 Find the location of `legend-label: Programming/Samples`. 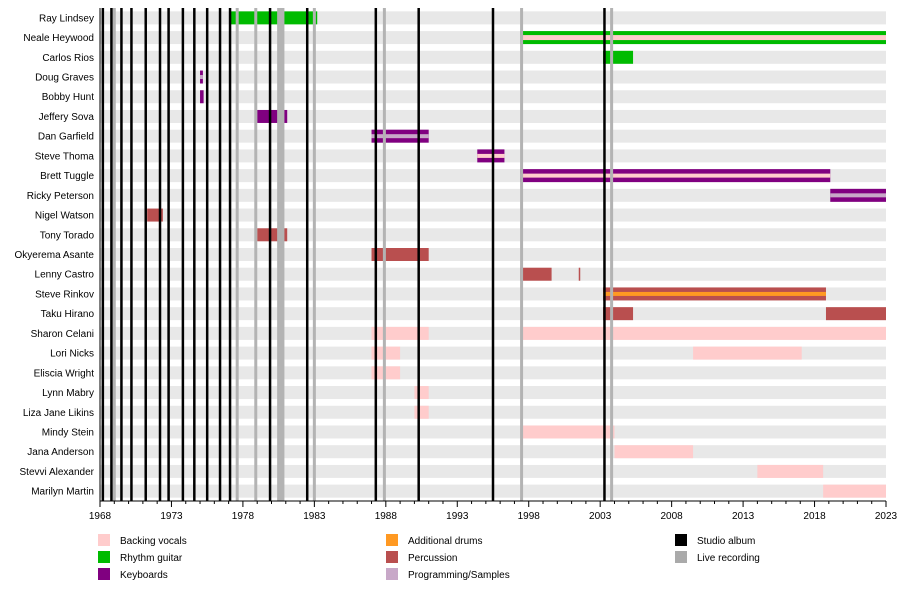

legend-label: Programming/Samples is located at coordinates (459, 575).